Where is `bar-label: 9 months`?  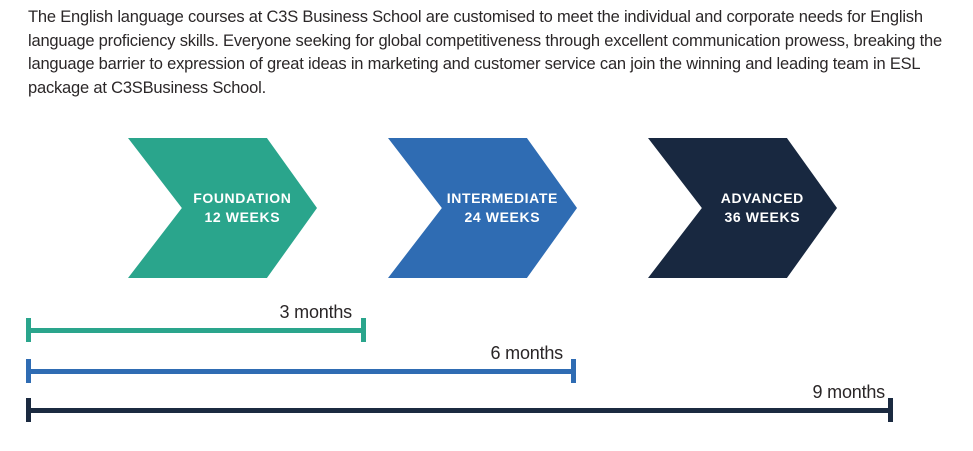
bar-label: 9 months is located at coordinates (849, 392).